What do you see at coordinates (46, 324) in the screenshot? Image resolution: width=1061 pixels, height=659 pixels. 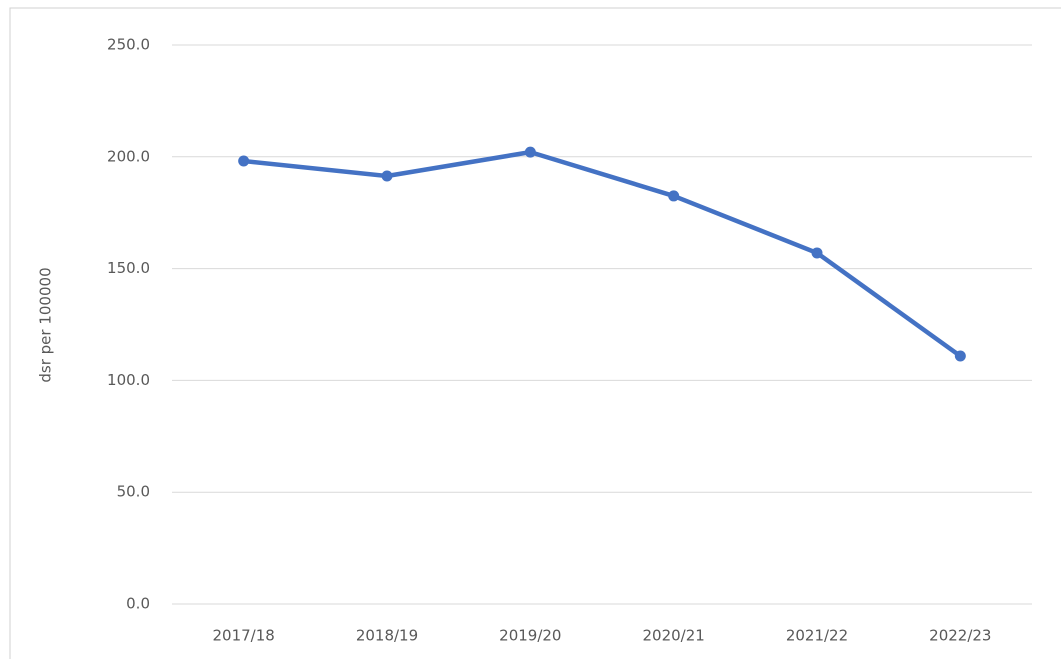 I see `y-axis-label: dsr per 100000` at bounding box center [46, 324].